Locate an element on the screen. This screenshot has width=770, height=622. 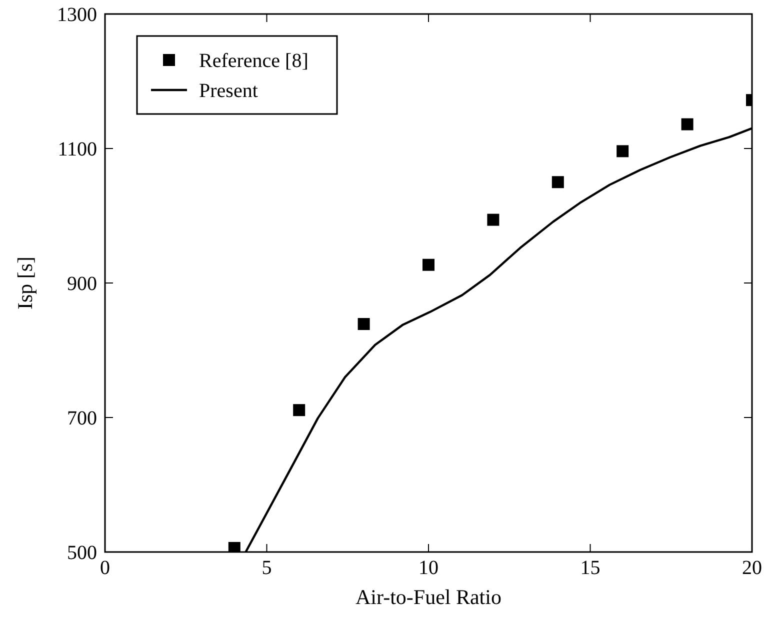
y-axis-title: Isp [s] is located at coordinates (25, 283).